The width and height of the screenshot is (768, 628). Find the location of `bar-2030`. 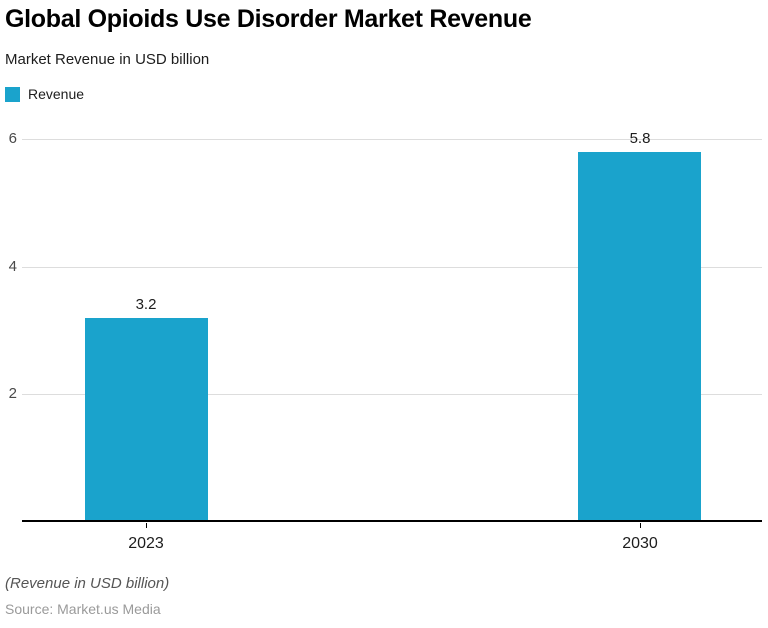

bar-2030 is located at coordinates (639, 337).